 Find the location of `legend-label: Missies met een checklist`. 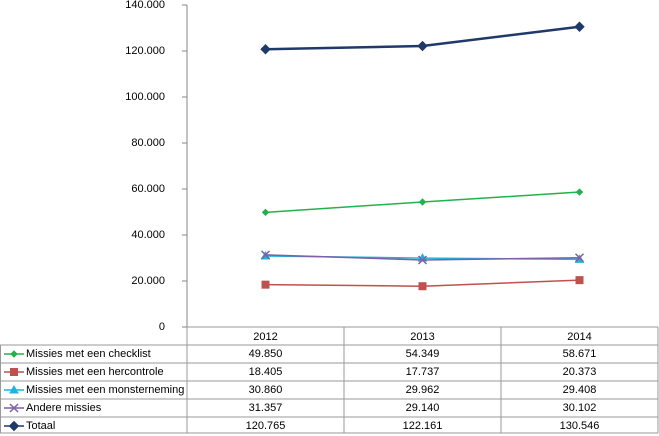

legend-label: Missies met een checklist is located at coordinates (88, 354).